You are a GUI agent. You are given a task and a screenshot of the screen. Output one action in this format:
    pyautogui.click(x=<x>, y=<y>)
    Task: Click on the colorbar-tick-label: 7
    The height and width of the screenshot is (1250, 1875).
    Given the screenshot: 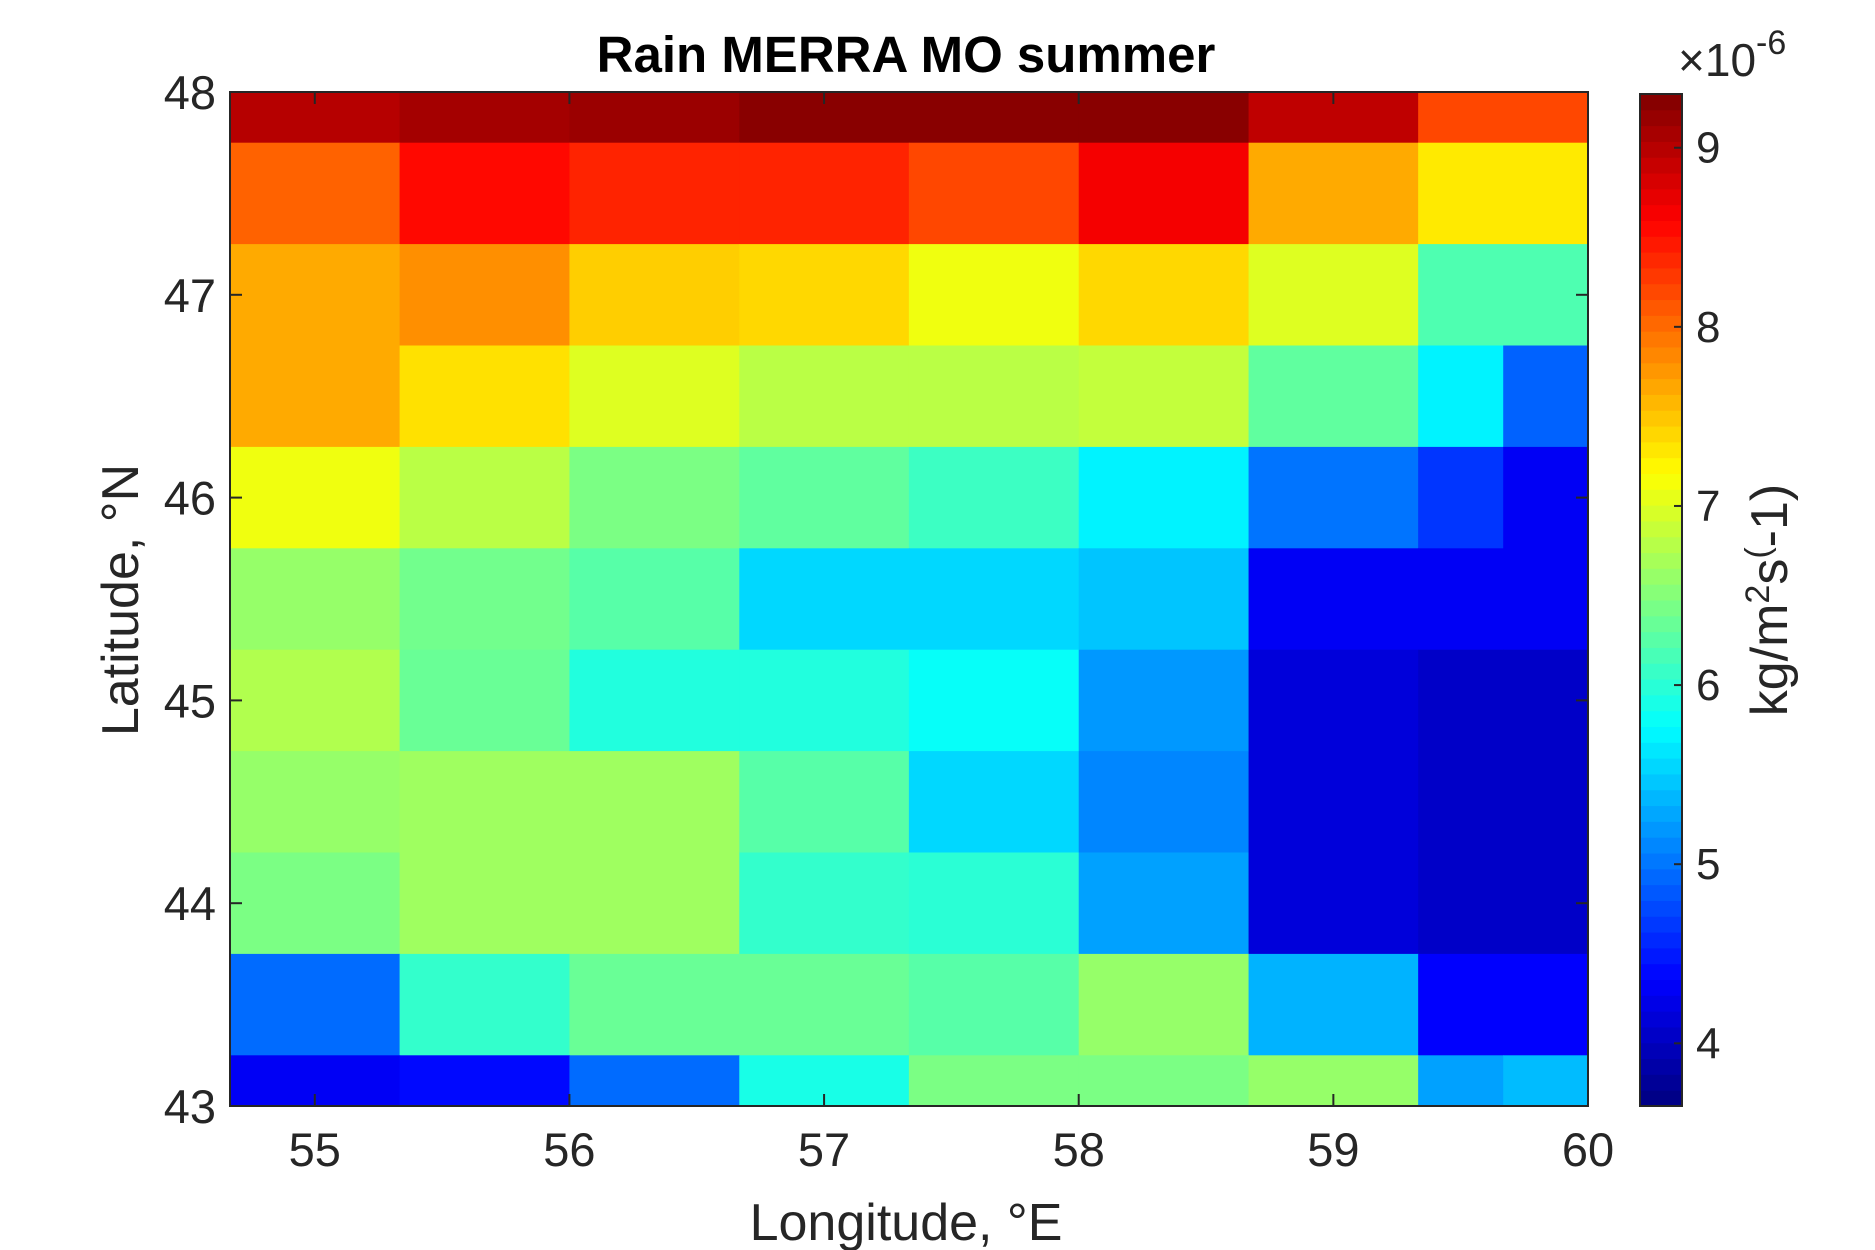 What is the action you would take?
    pyautogui.click(x=1708, y=506)
    